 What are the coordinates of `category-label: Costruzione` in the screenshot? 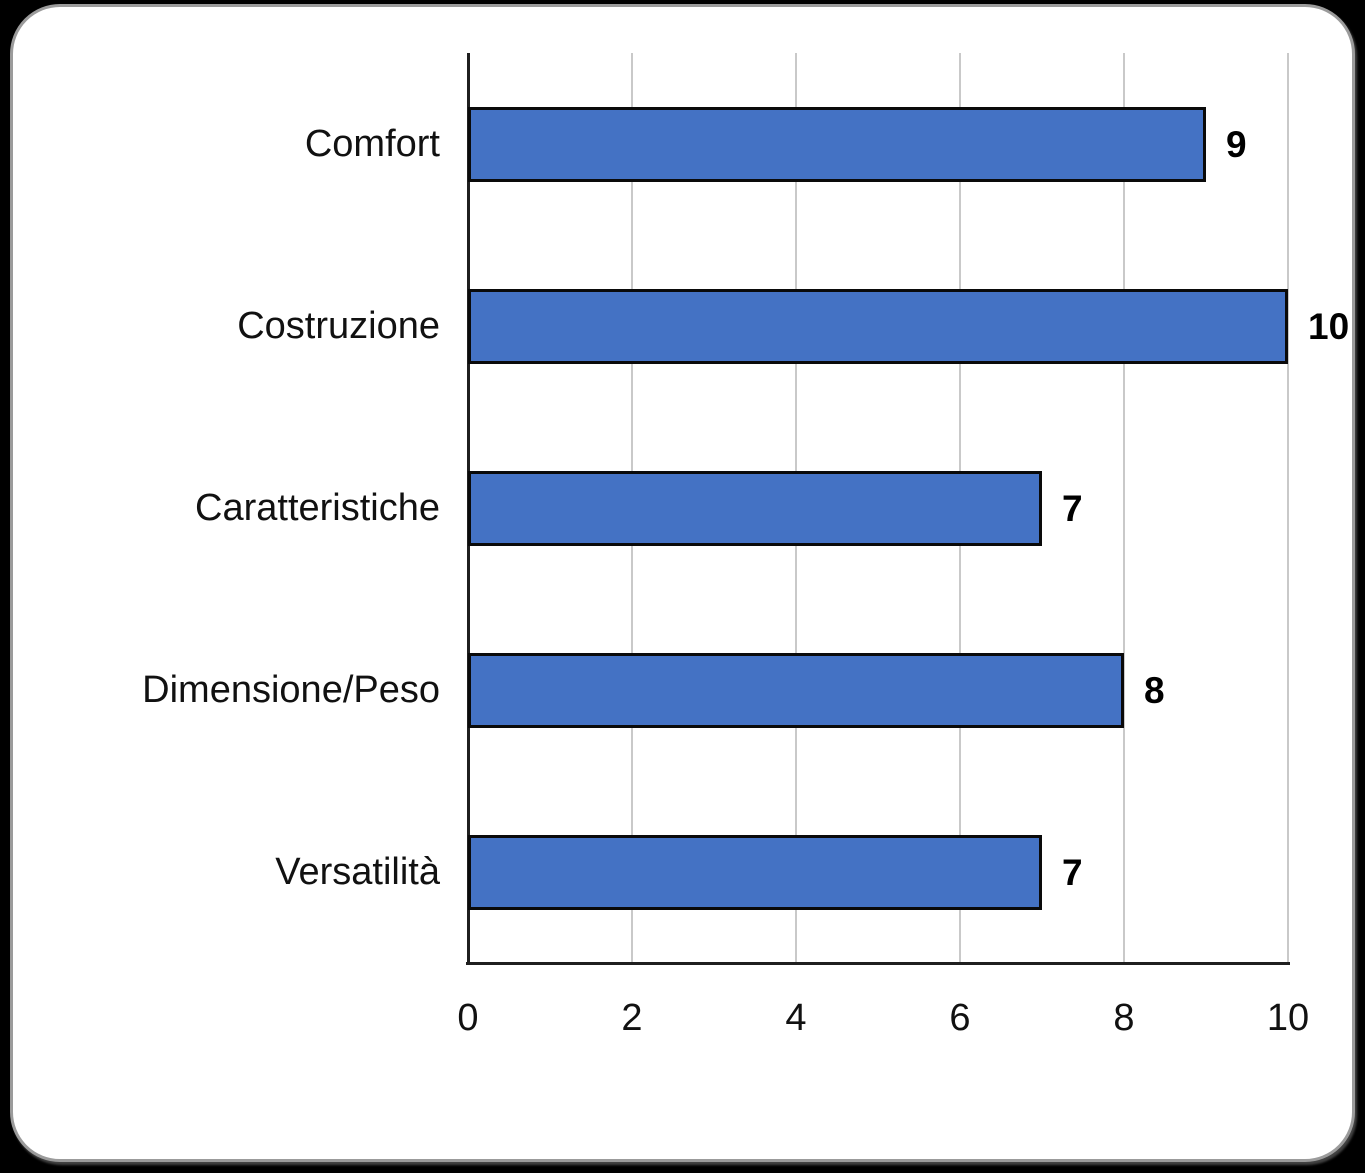 It's located at (338, 325).